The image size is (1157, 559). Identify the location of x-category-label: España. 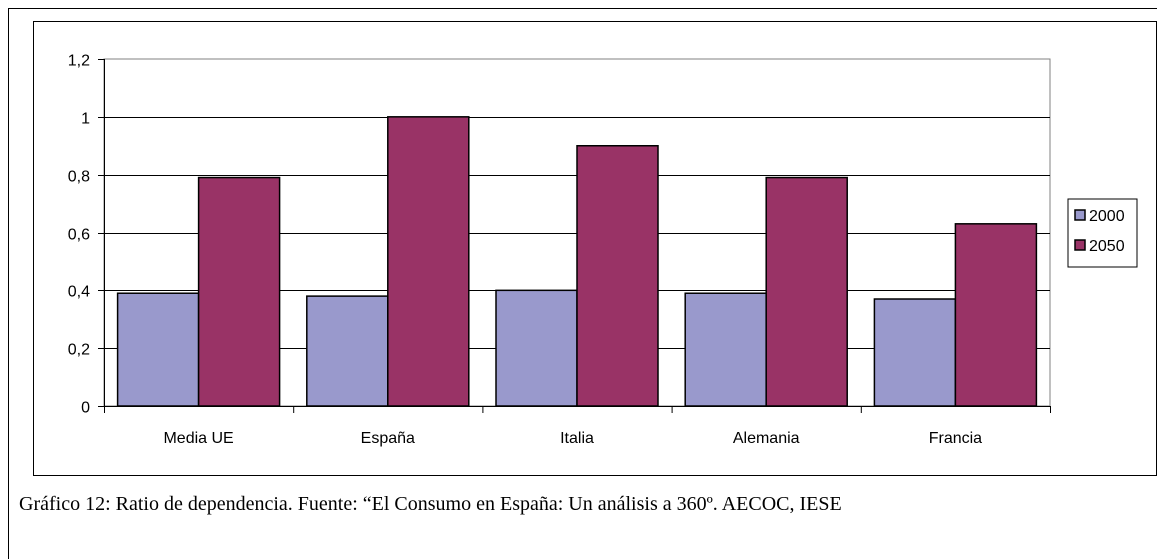
(388, 438).